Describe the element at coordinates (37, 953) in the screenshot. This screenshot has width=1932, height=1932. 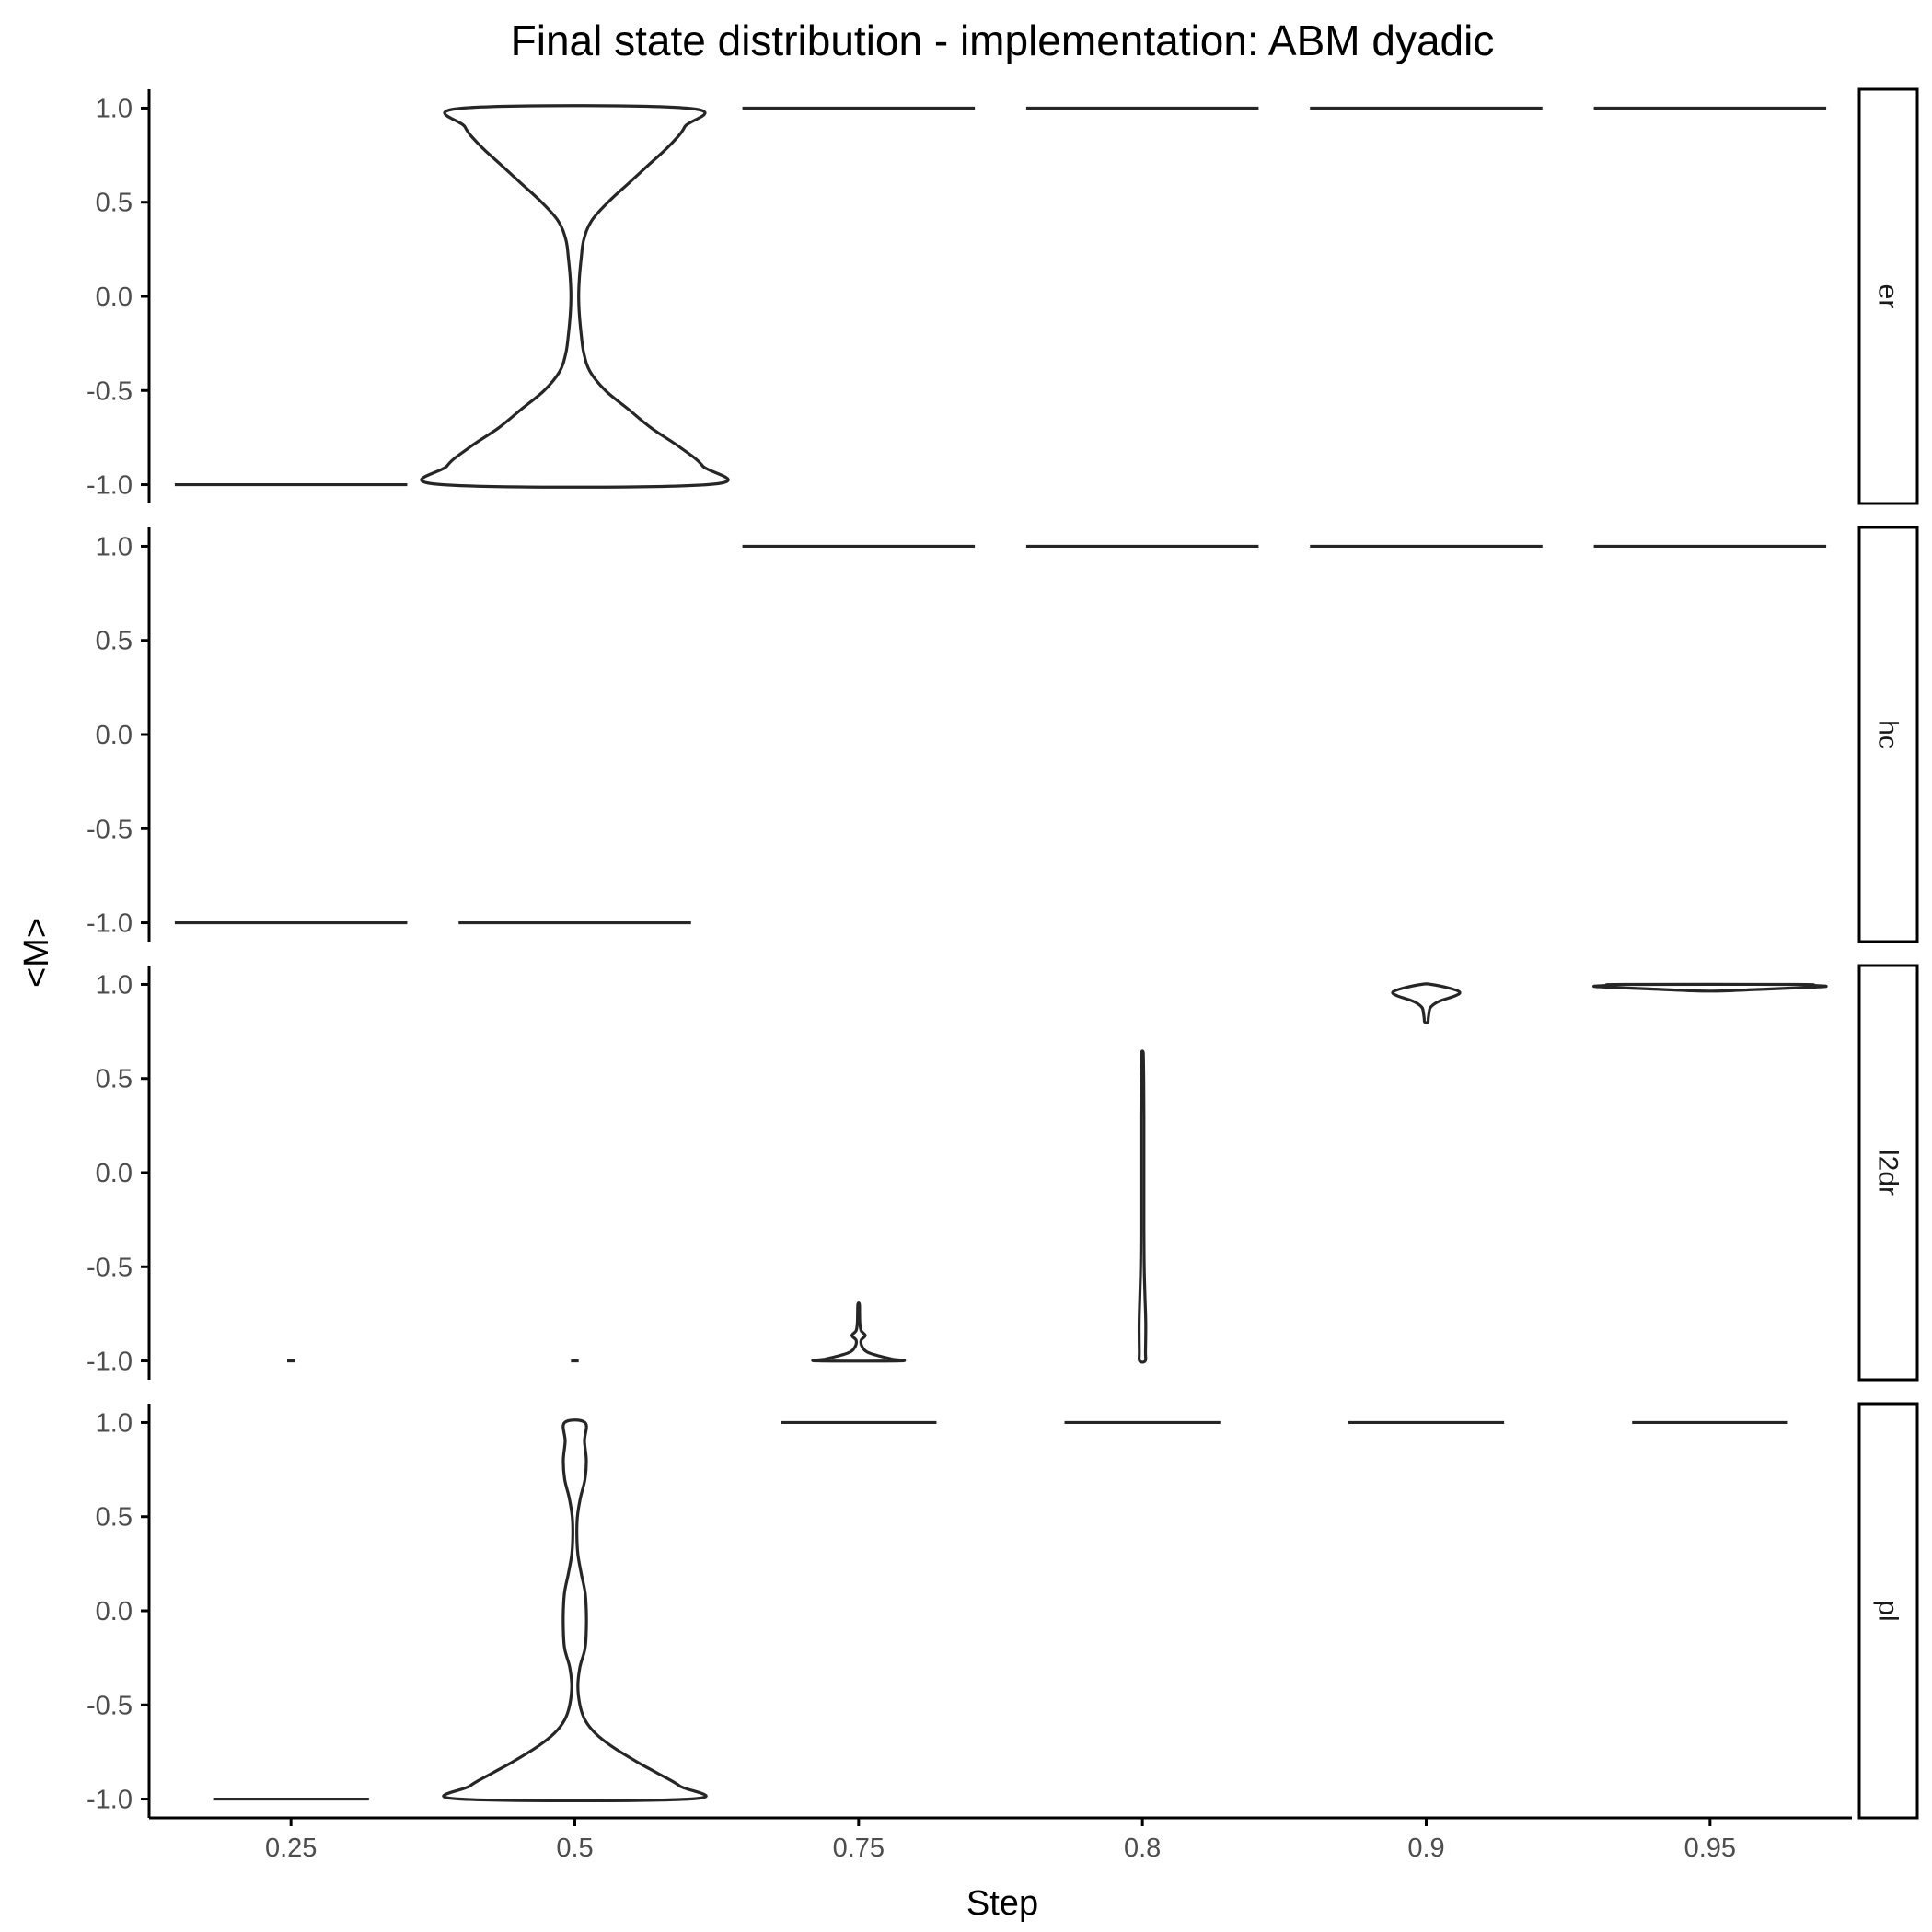
I see `y-axis-title: <M>` at that location.